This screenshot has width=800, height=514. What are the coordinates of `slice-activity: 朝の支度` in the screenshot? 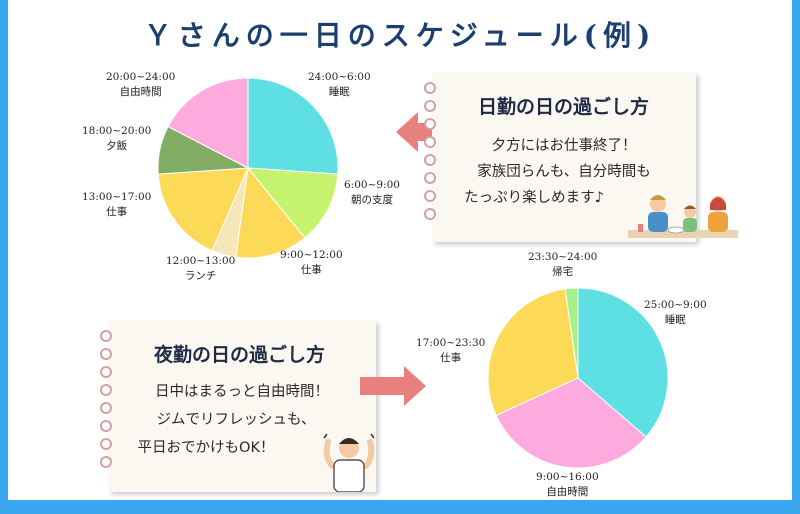 It's located at (371, 200).